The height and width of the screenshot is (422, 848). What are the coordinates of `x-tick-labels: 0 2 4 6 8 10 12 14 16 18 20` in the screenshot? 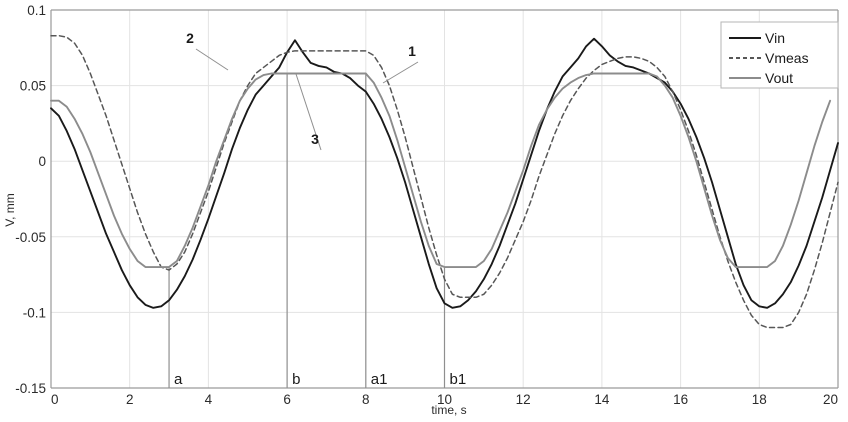 It's located at (444, 399).